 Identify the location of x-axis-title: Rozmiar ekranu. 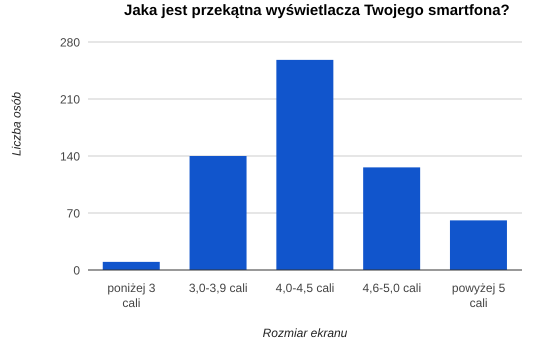
(305, 333).